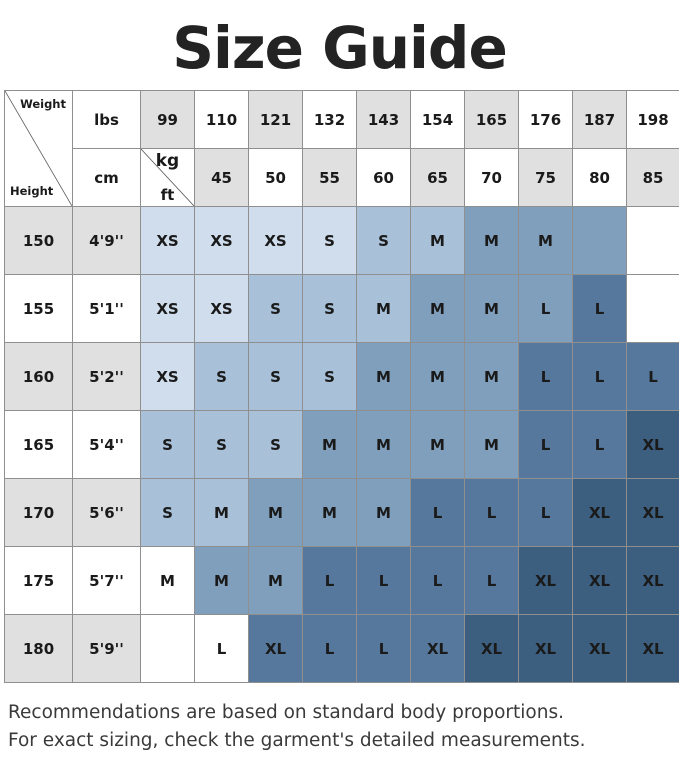  What do you see at coordinates (106, 444) in the screenshot?
I see `row-header-ft: 5'4''` at bounding box center [106, 444].